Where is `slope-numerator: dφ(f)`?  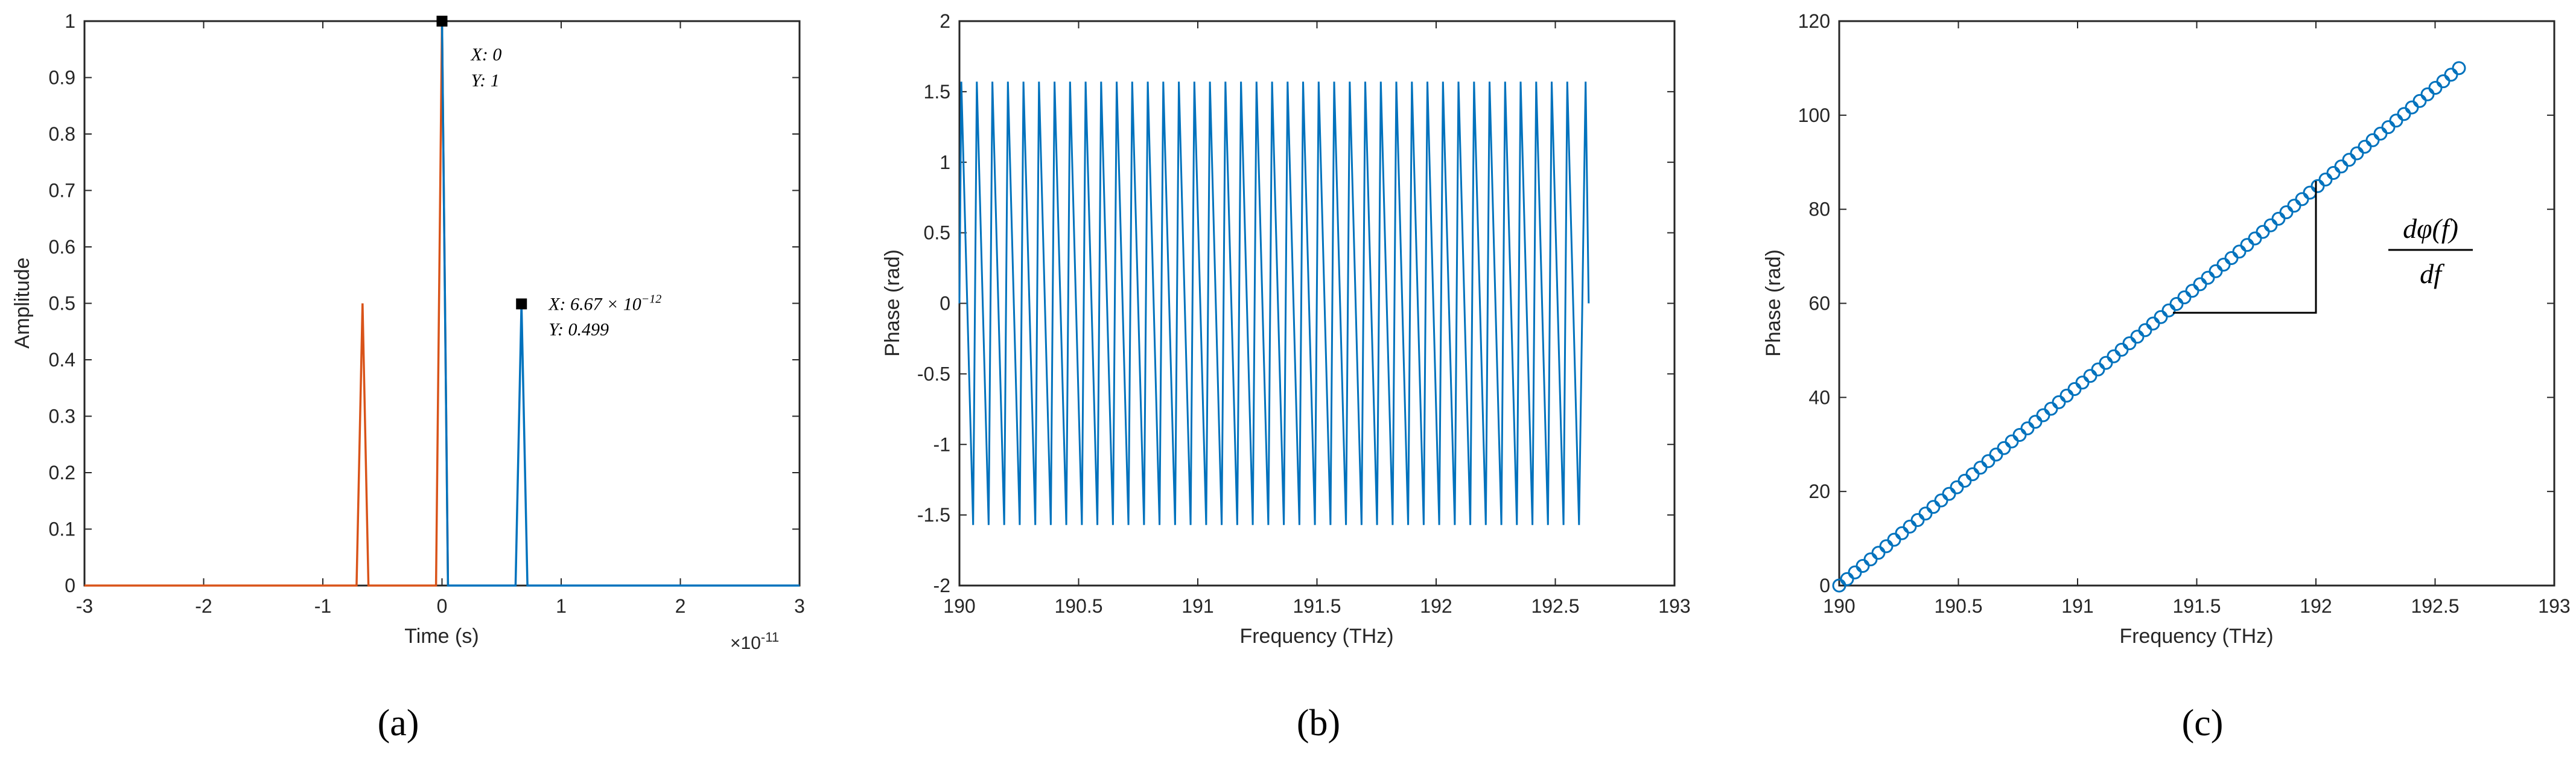 slope-numerator: dφ(f) is located at coordinates (2430, 229).